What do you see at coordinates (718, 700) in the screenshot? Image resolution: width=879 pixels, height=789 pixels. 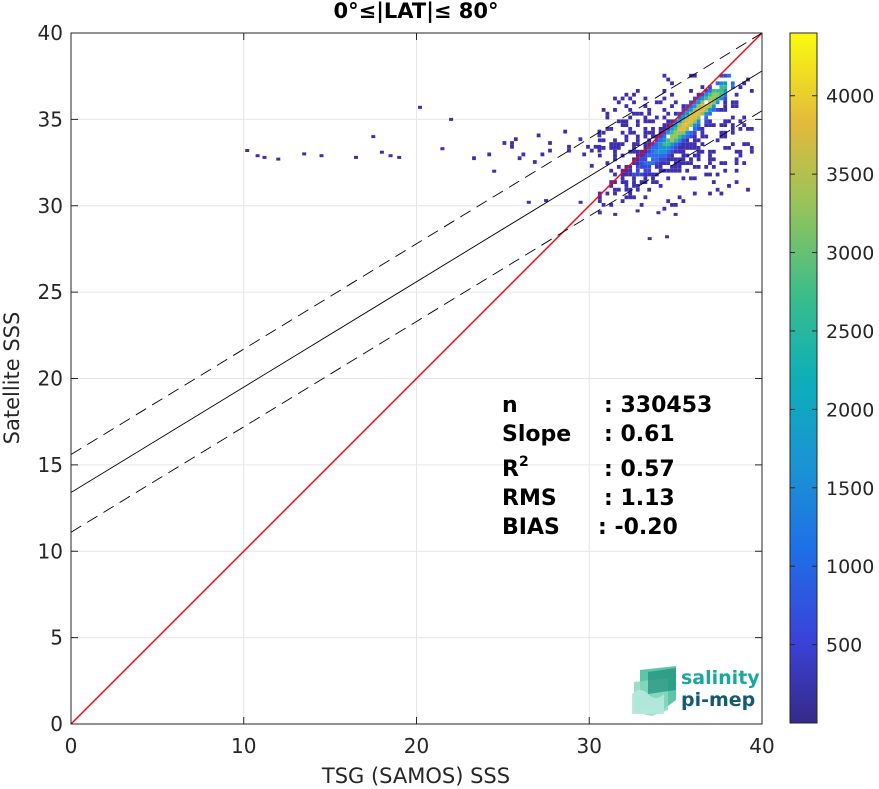 I see `logo-text-pi-mep: pi-mep` at bounding box center [718, 700].